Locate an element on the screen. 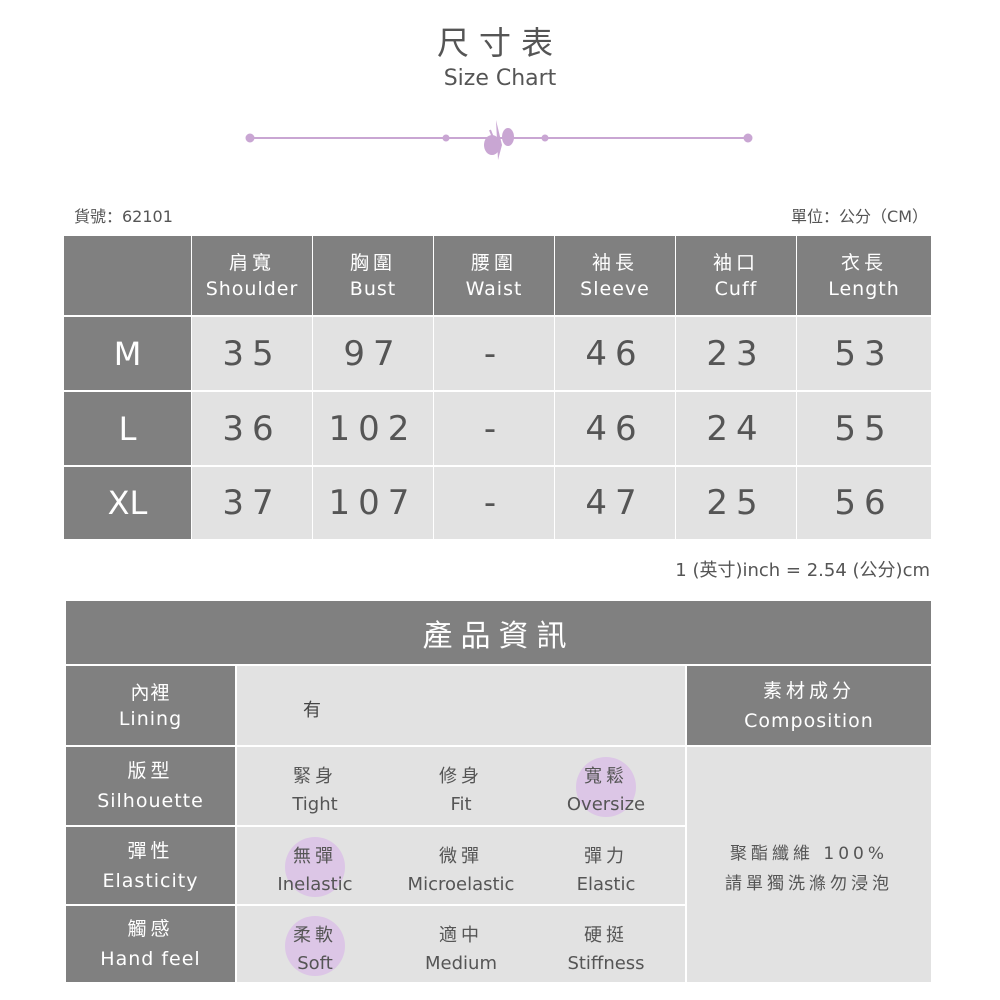  option-en: Inelastic is located at coordinates (315, 884).